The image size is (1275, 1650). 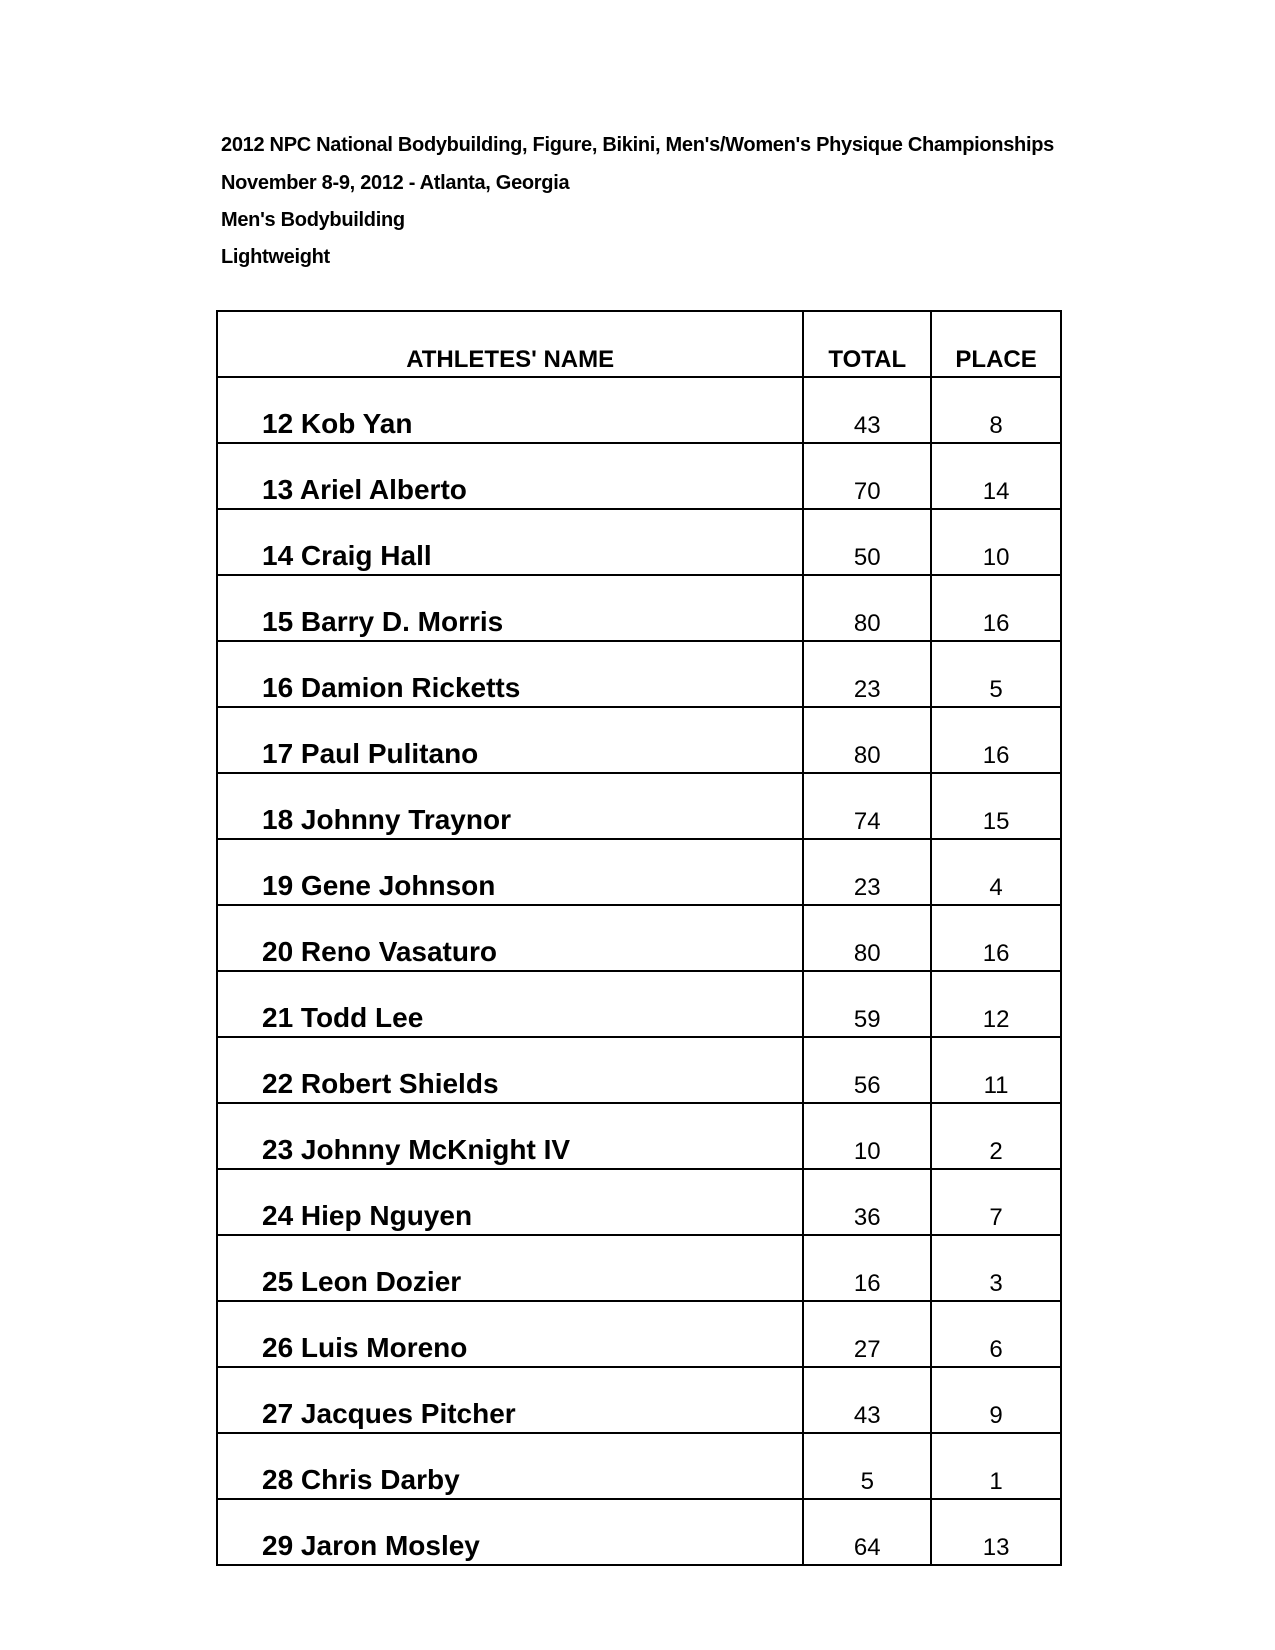 What do you see at coordinates (395, 183) in the screenshot?
I see `event-date-location: November 8-9, 2012 - Atlanta, Georgia` at bounding box center [395, 183].